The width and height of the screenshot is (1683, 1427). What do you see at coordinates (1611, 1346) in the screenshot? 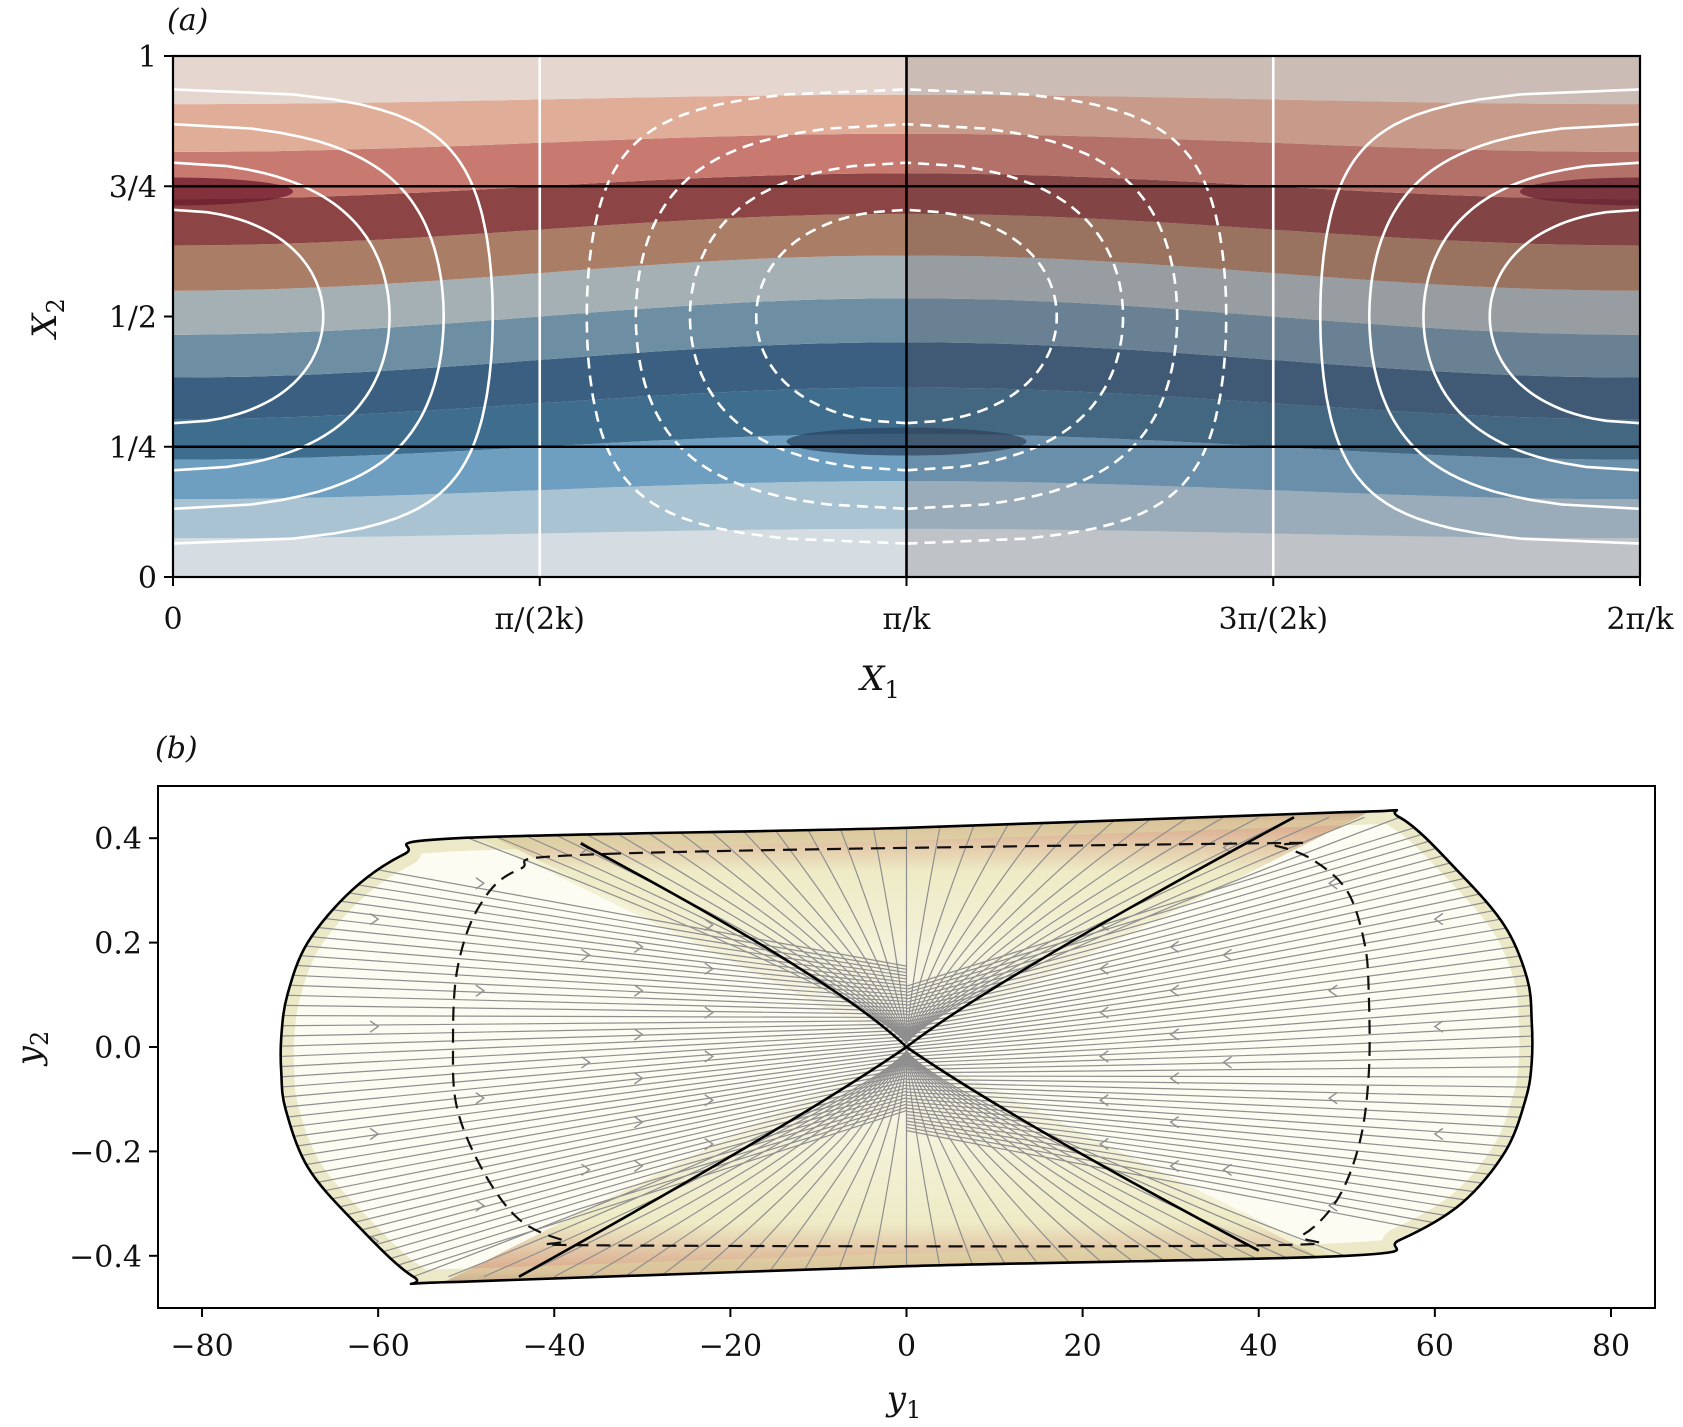
I see `x-tick-label: 80` at bounding box center [1611, 1346].